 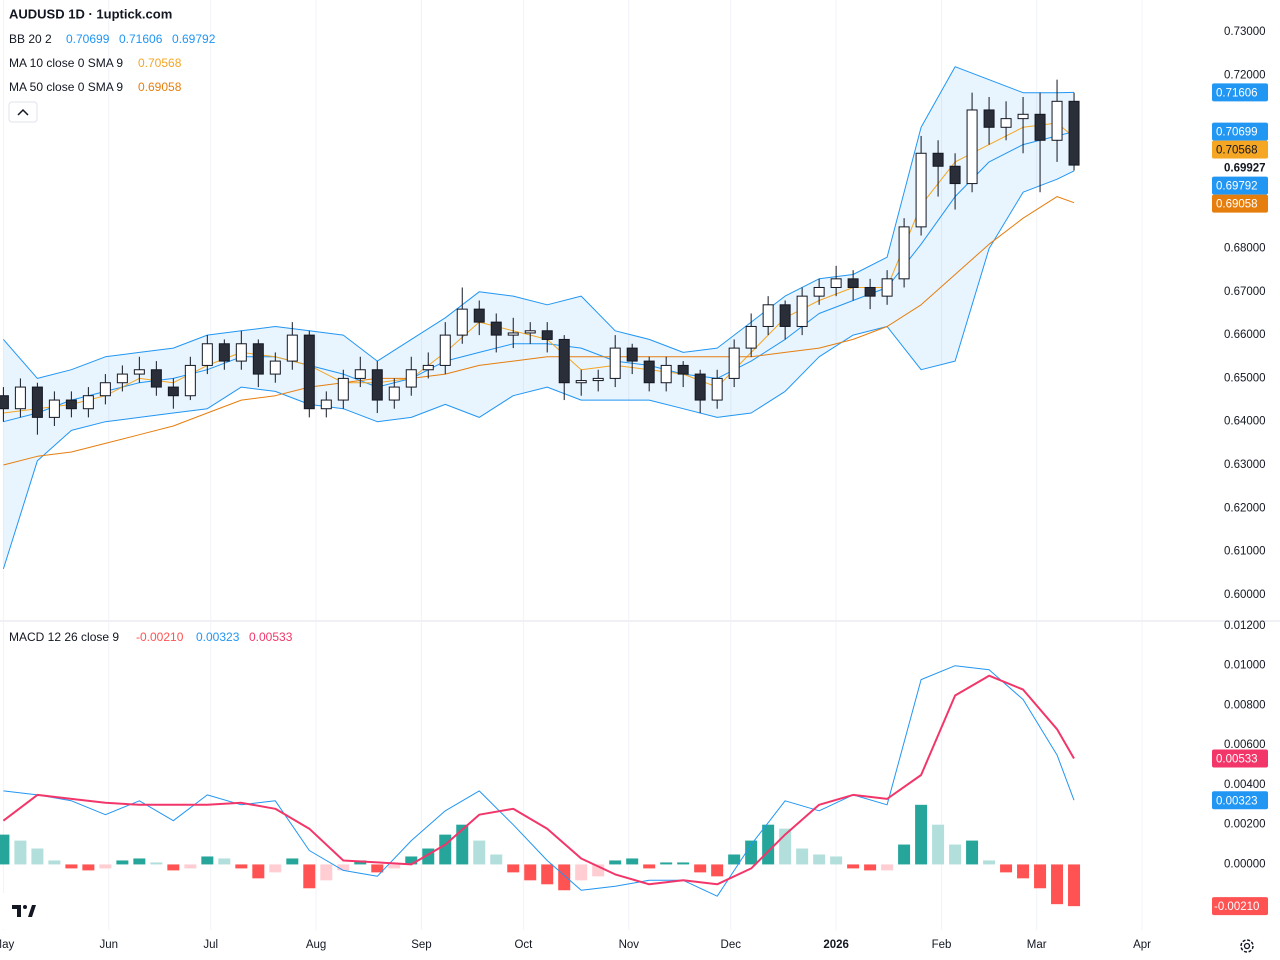 I want to click on legend-value: 0.69792, so click(x=194, y=39).